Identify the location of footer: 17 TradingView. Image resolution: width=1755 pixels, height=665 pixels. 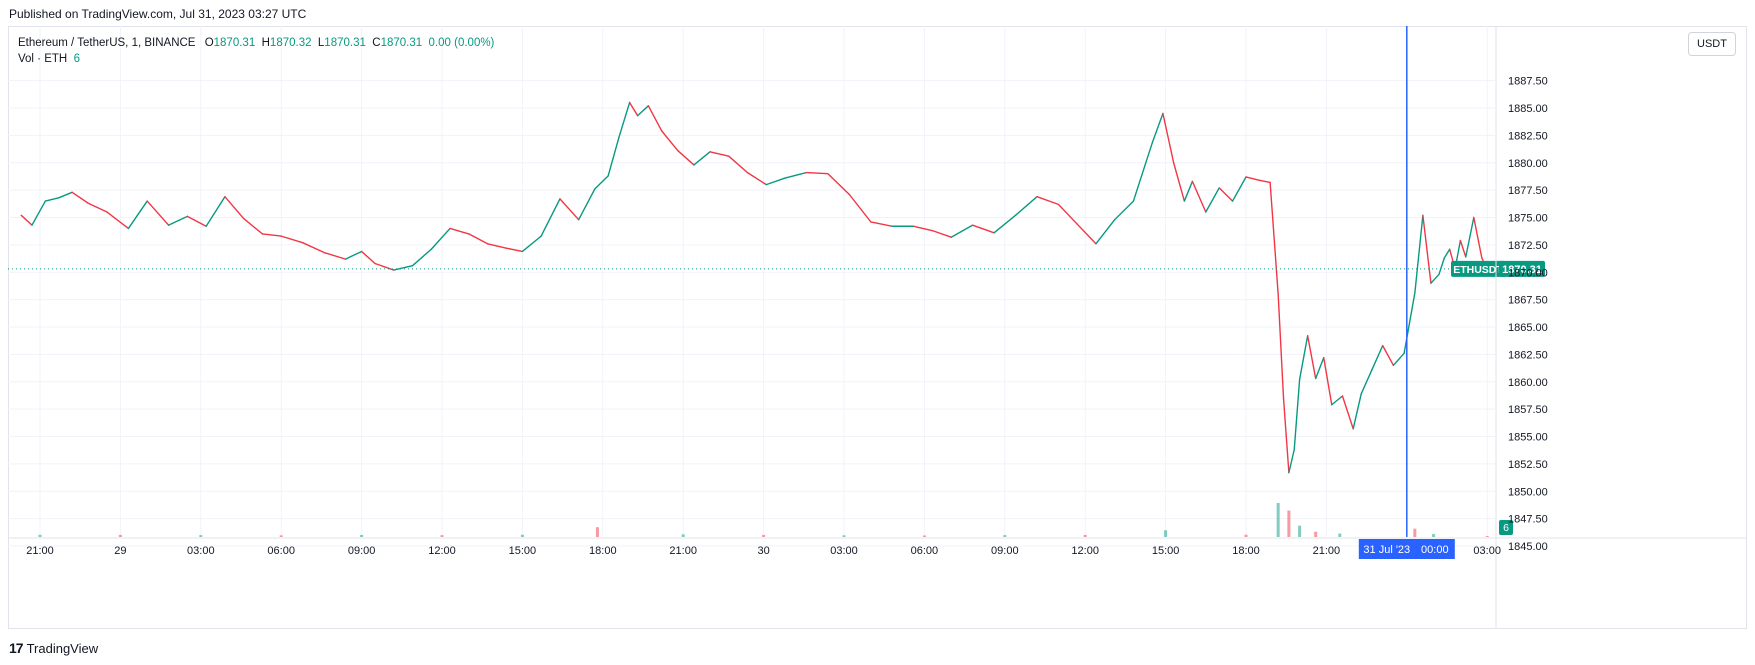
(53, 648).